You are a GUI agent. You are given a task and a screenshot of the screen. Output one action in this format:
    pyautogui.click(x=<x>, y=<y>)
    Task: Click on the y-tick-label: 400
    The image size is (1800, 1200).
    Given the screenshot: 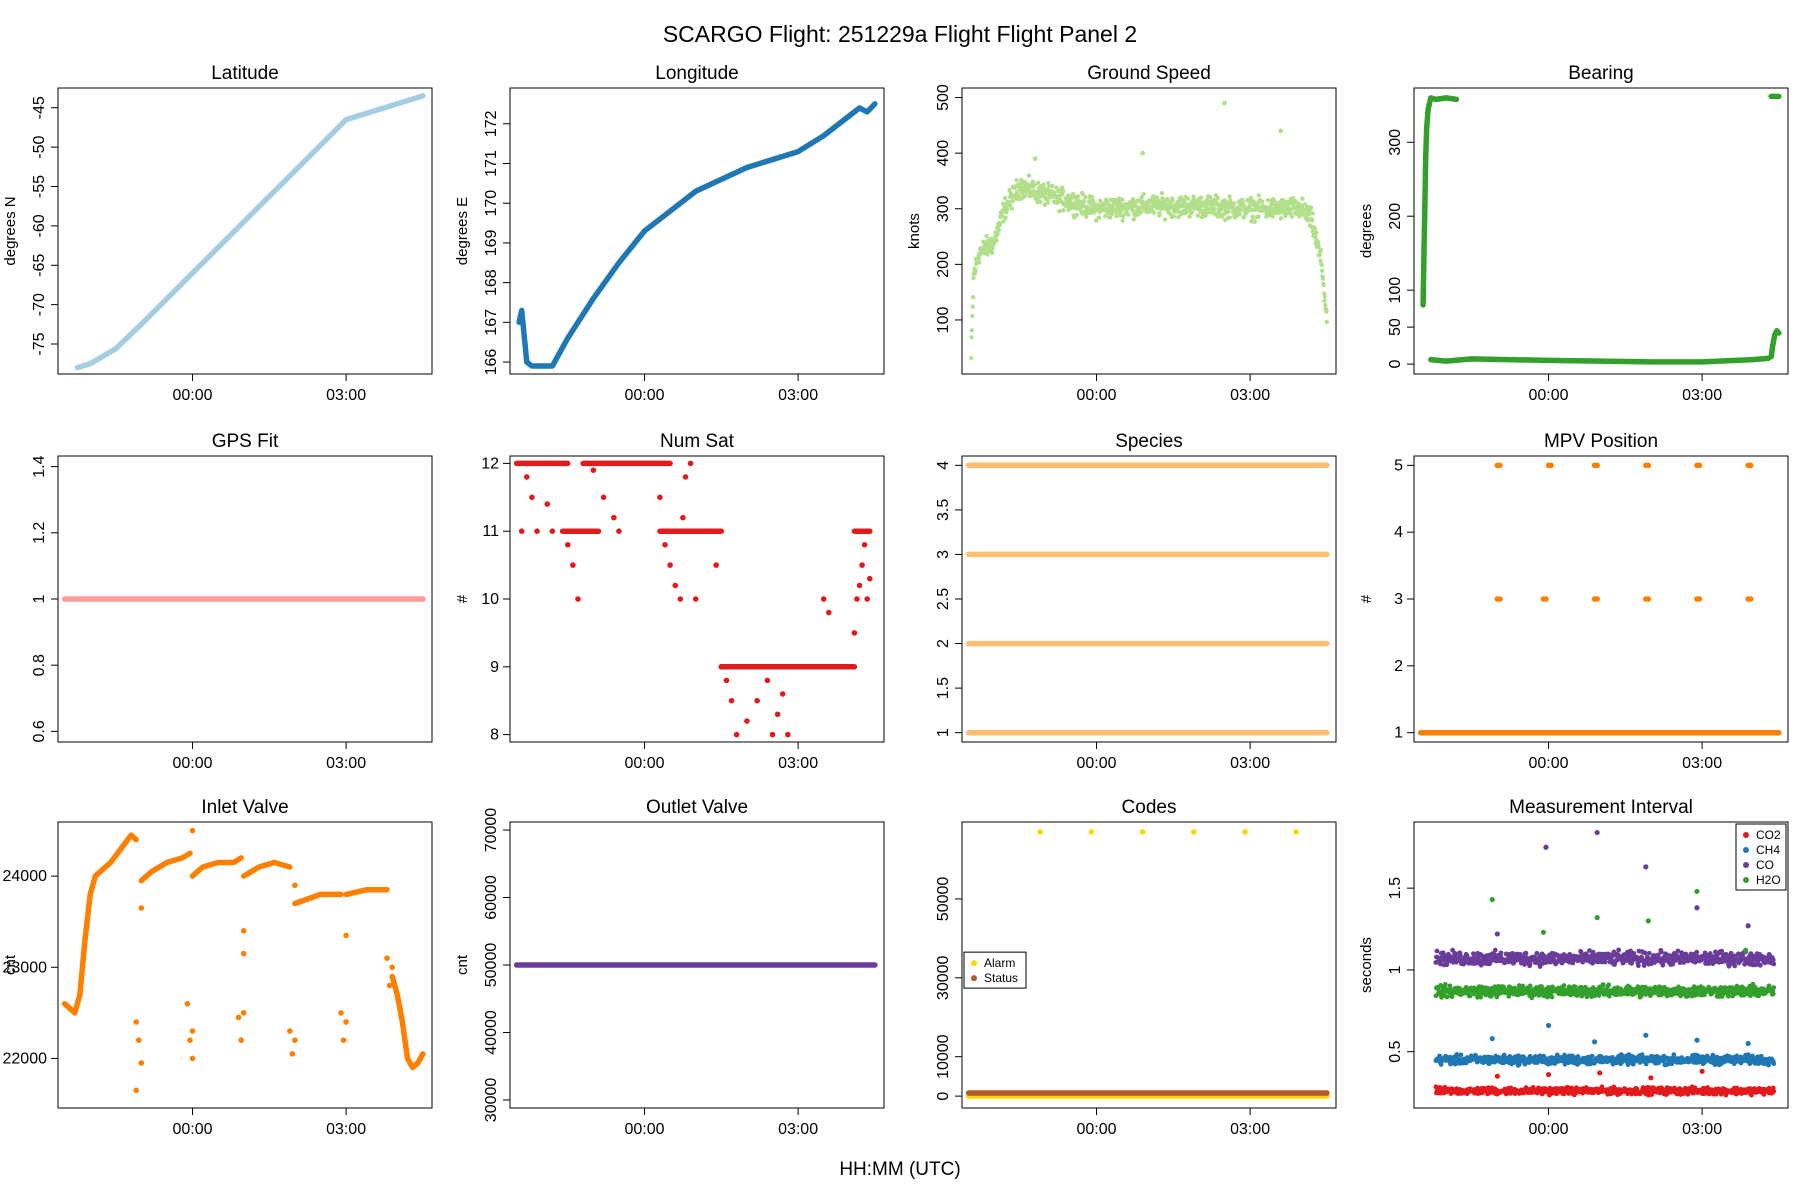 What is the action you would take?
    pyautogui.click(x=943, y=153)
    